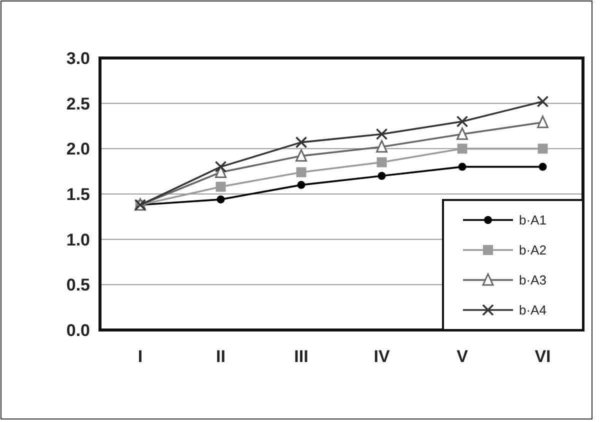  I want to click on legend-label: b·A4, so click(532, 310).